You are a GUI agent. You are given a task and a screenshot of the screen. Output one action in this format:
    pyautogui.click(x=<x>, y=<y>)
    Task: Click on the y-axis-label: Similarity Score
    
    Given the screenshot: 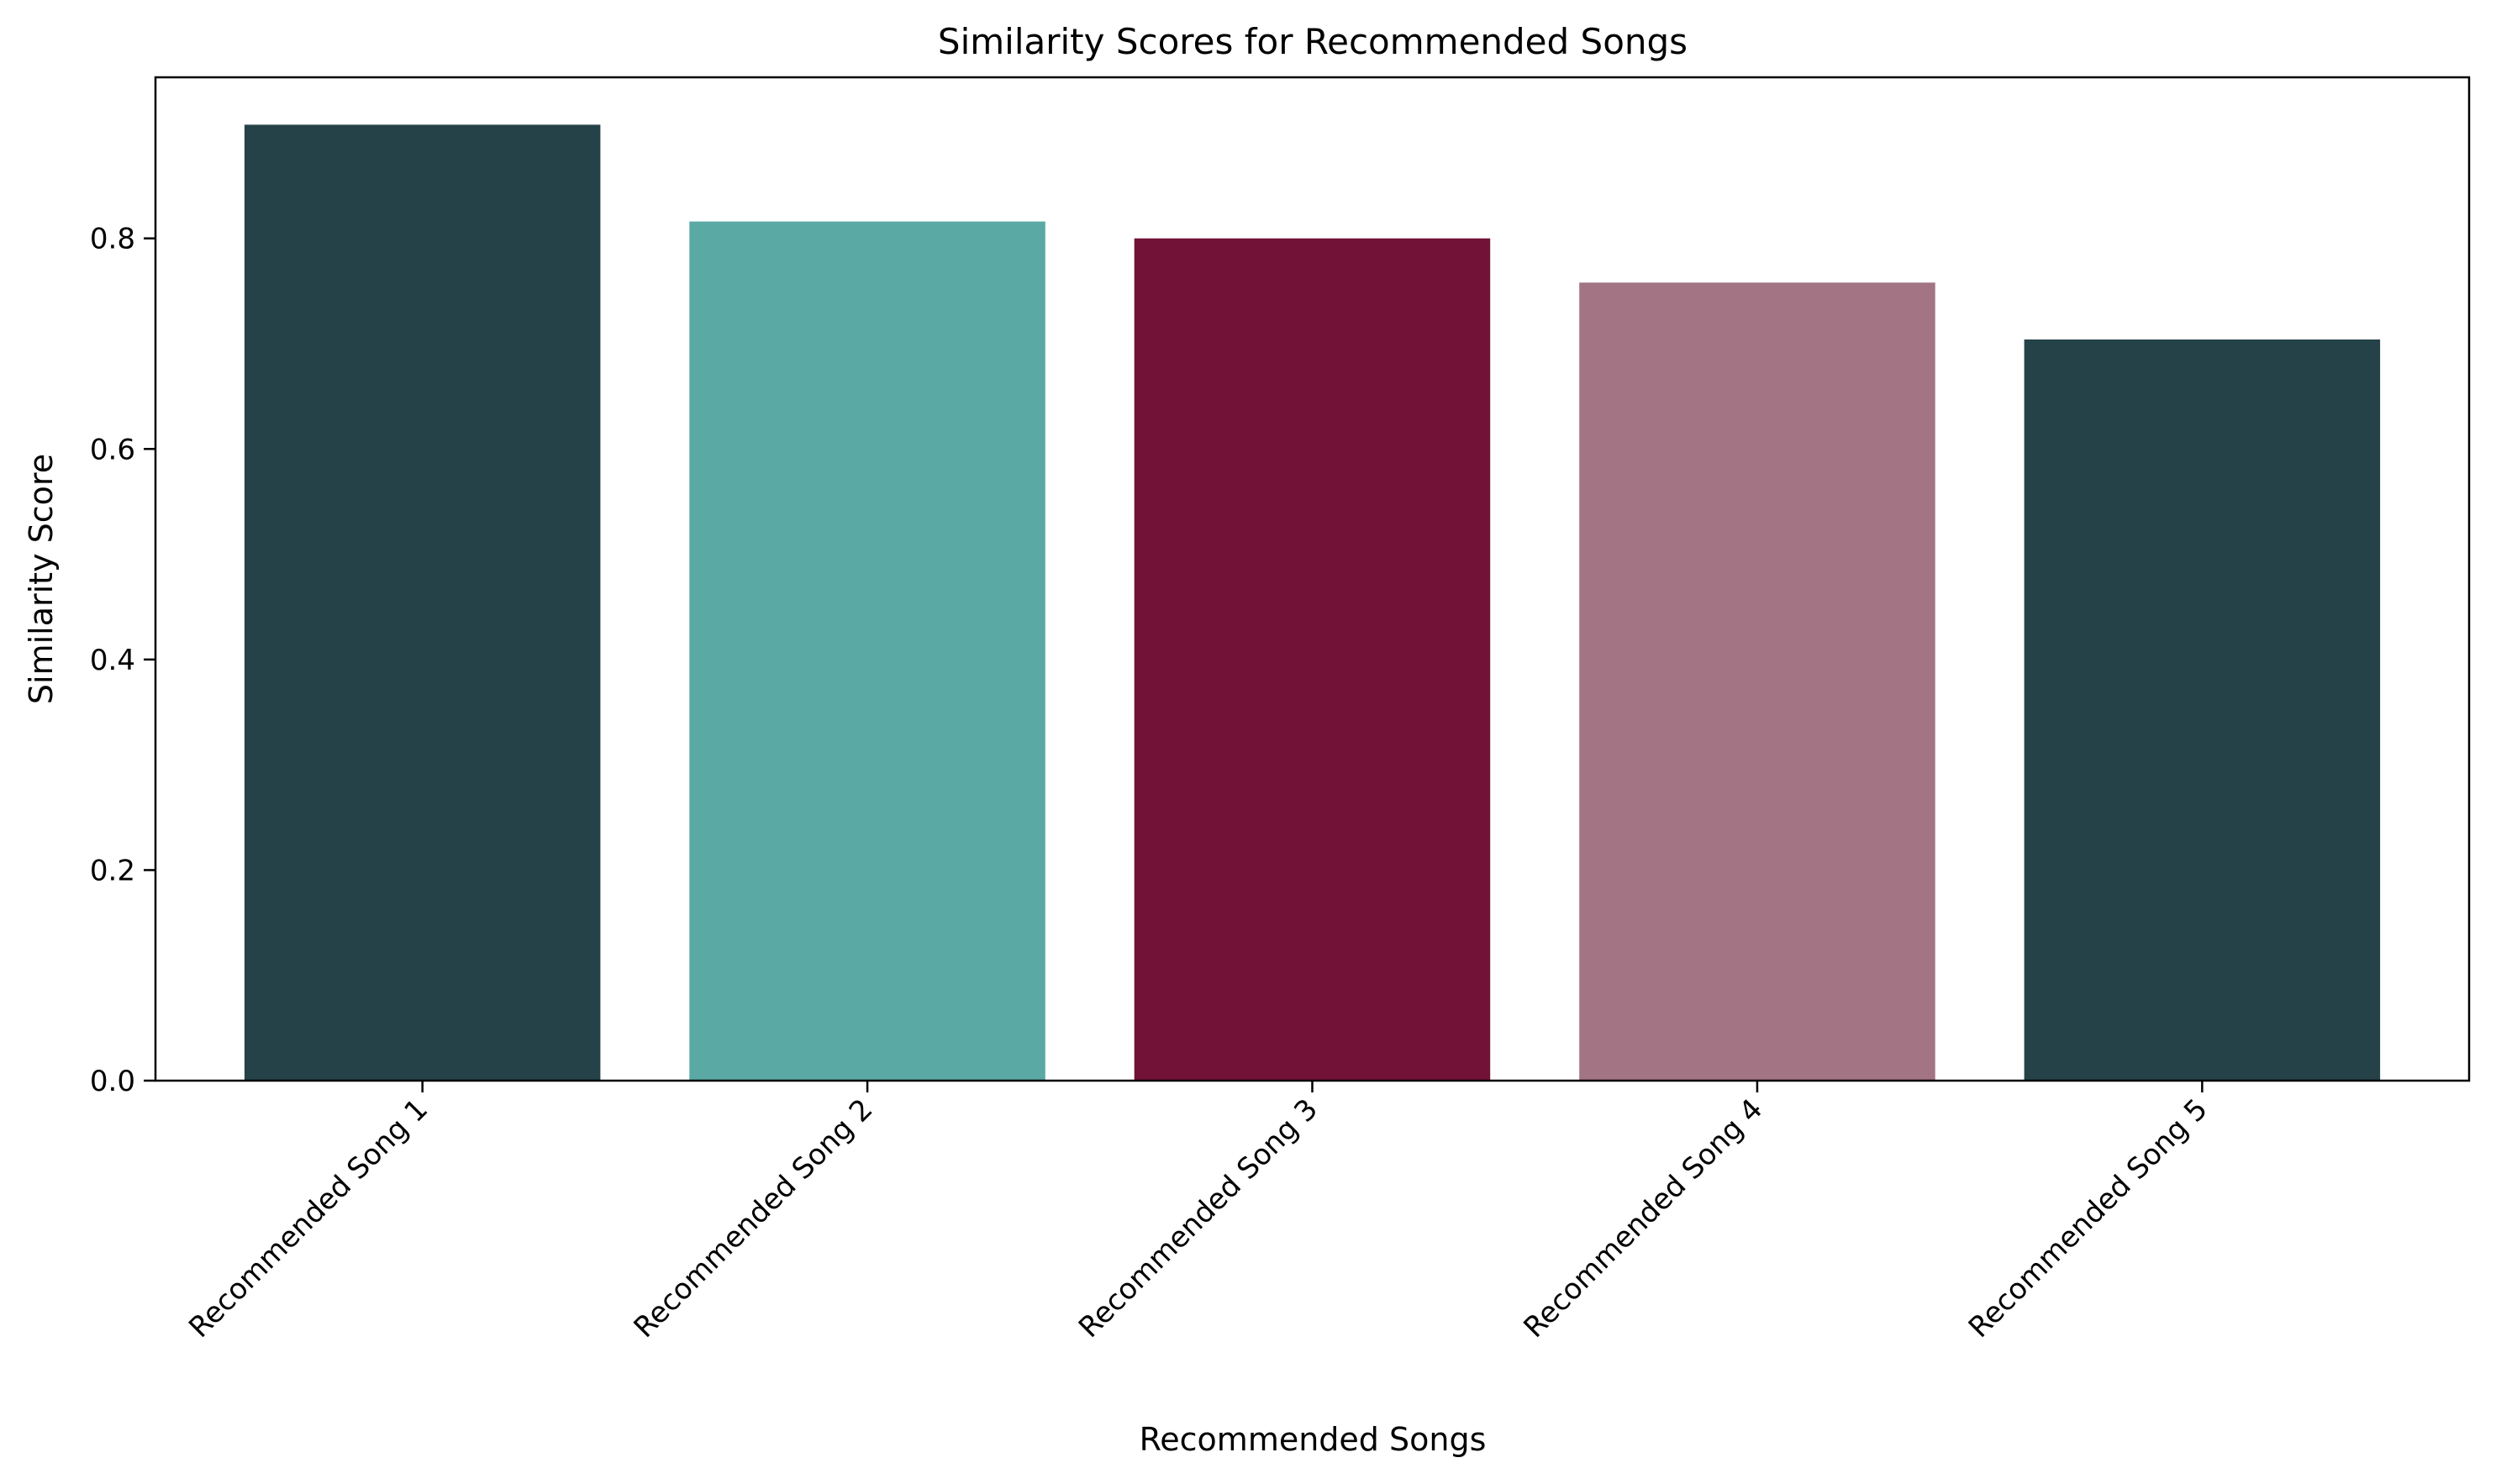 What is the action you would take?
    pyautogui.click(x=41, y=579)
    